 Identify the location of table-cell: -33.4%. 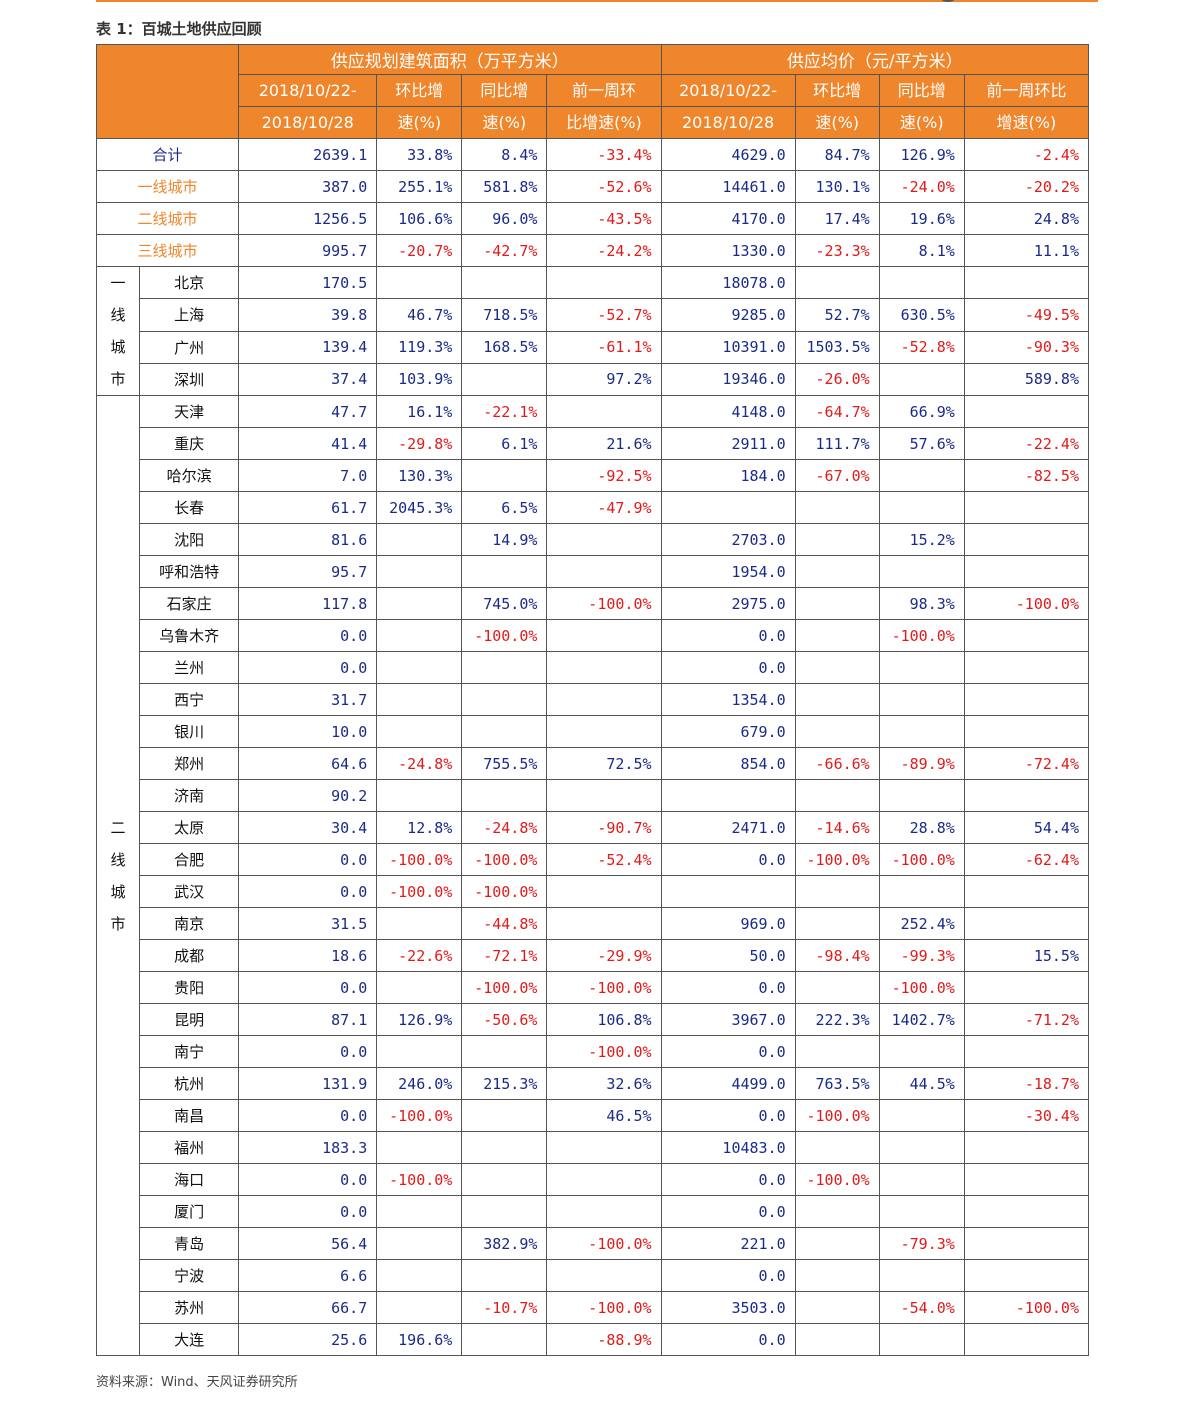
(604, 154).